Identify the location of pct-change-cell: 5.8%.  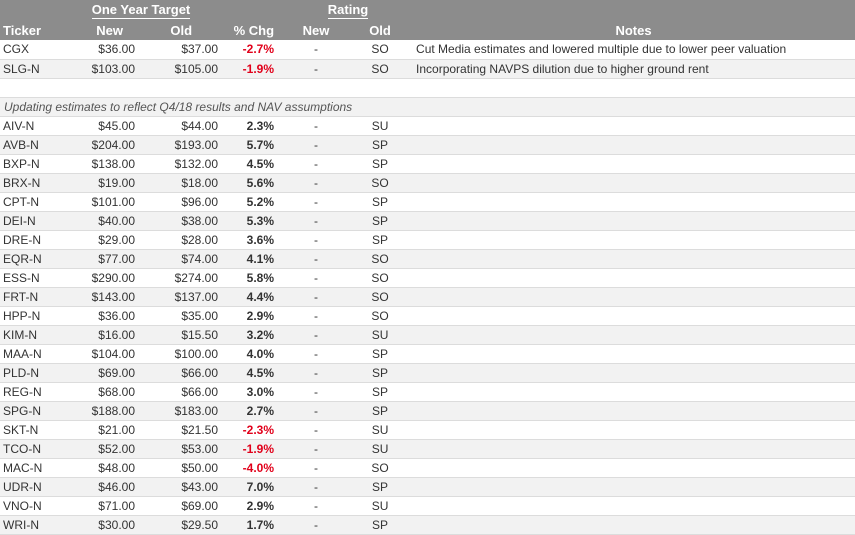
(252, 278).